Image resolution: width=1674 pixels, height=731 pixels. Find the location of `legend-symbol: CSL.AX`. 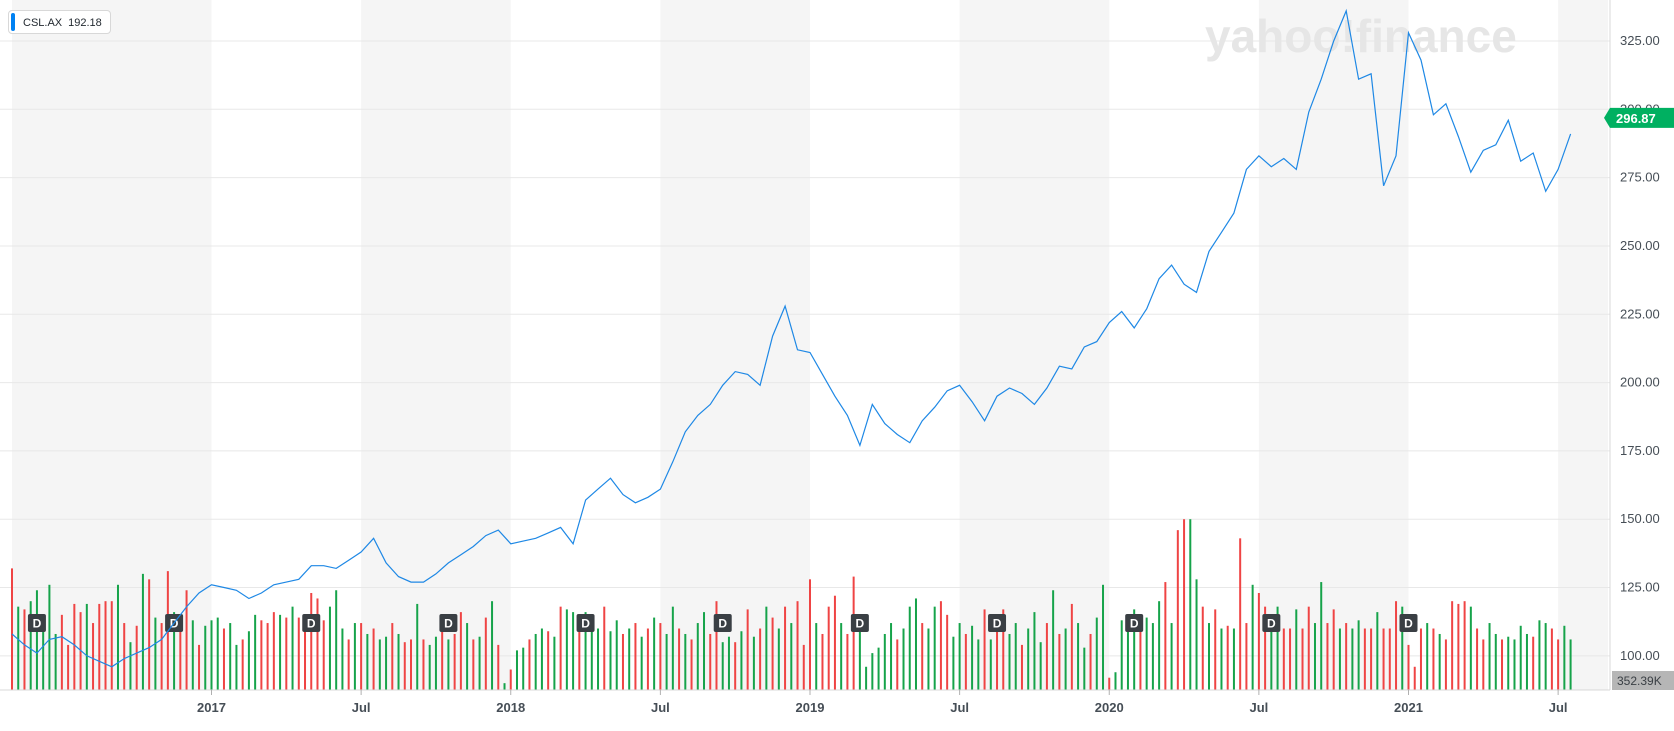

legend-symbol: CSL.AX is located at coordinates (43, 23).